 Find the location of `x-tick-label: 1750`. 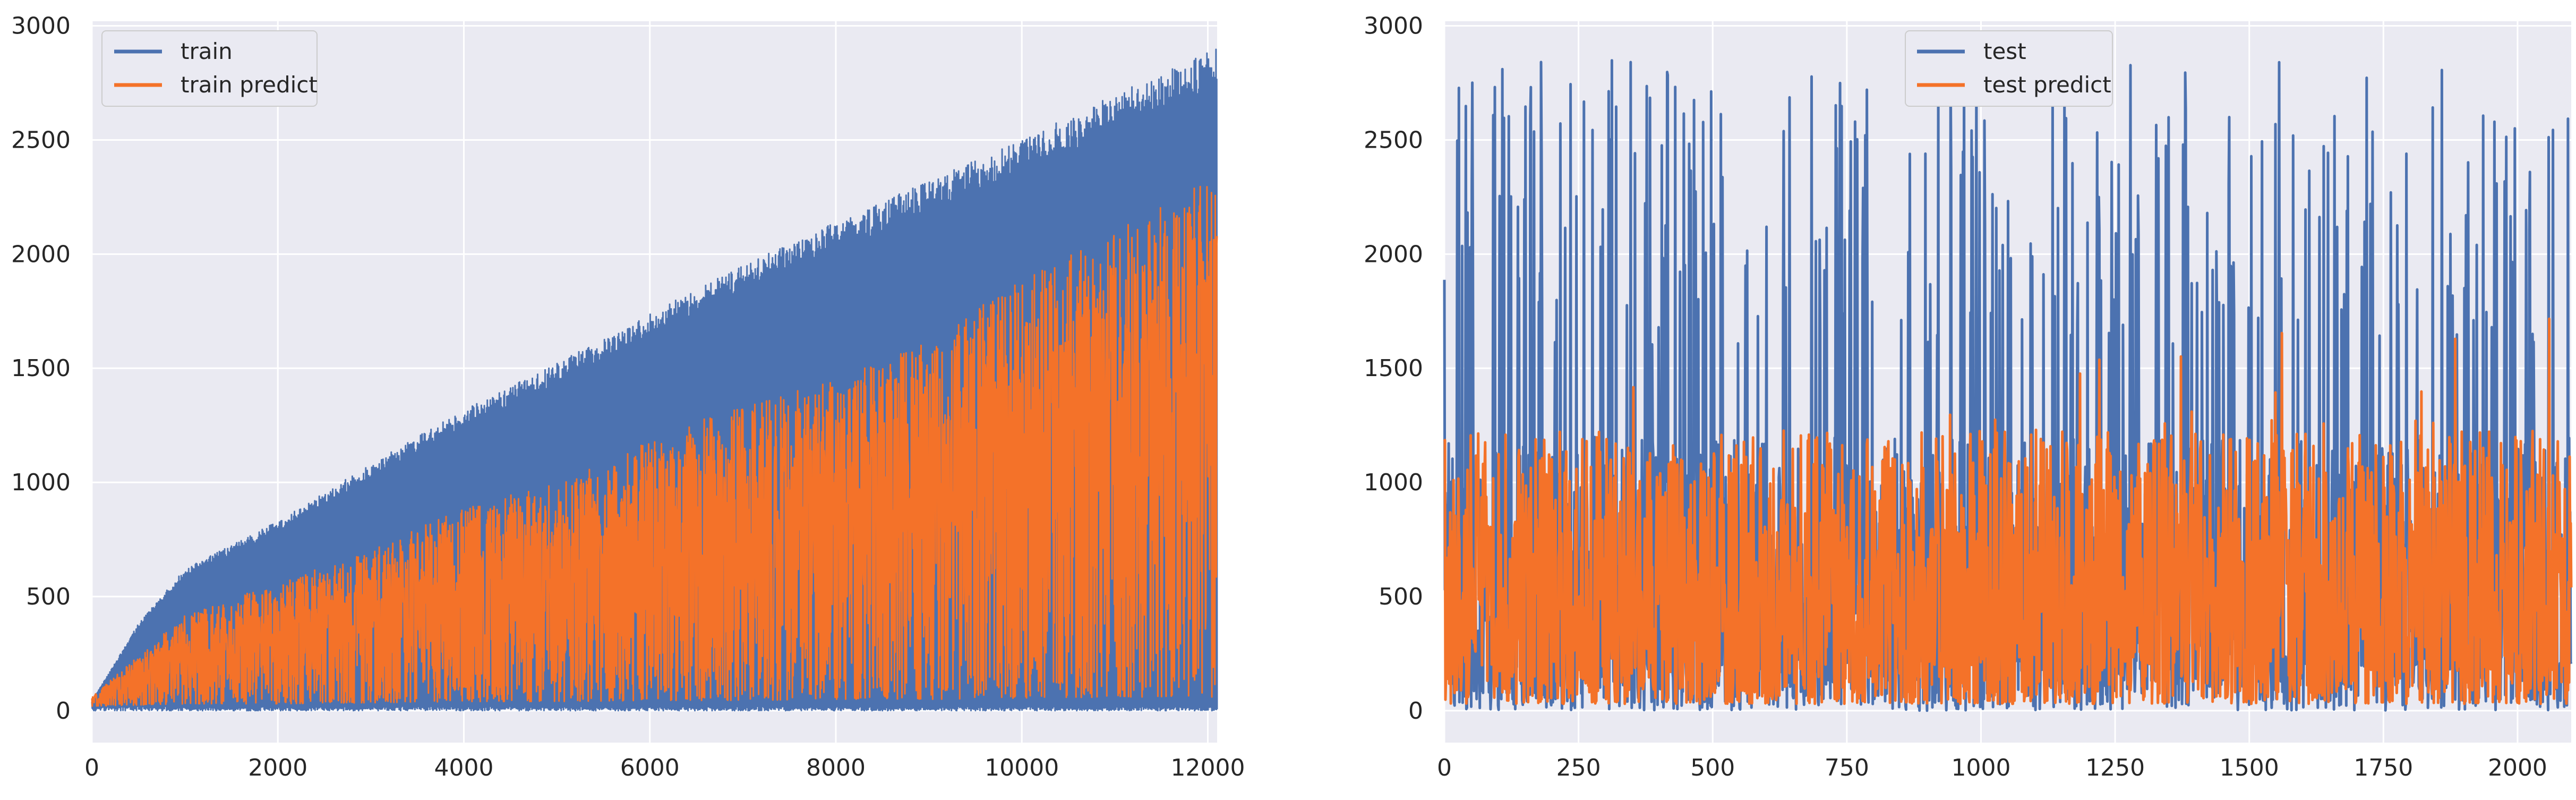

x-tick-label: 1750 is located at coordinates (2383, 767).